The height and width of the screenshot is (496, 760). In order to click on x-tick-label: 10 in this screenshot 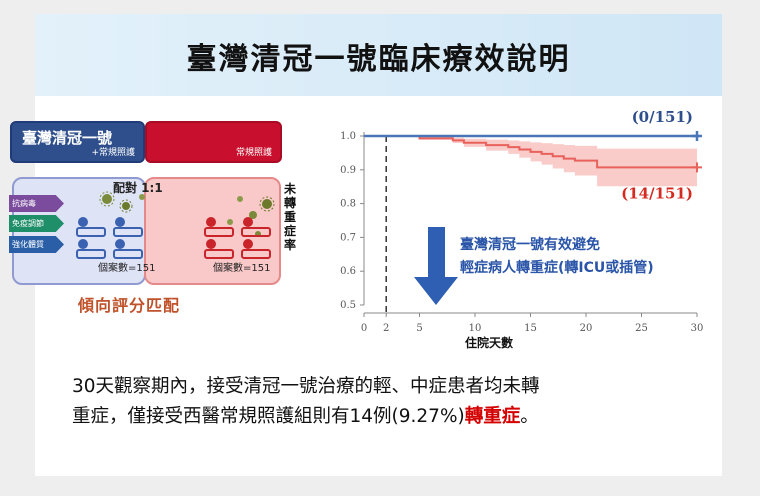, I will do `click(475, 328)`.